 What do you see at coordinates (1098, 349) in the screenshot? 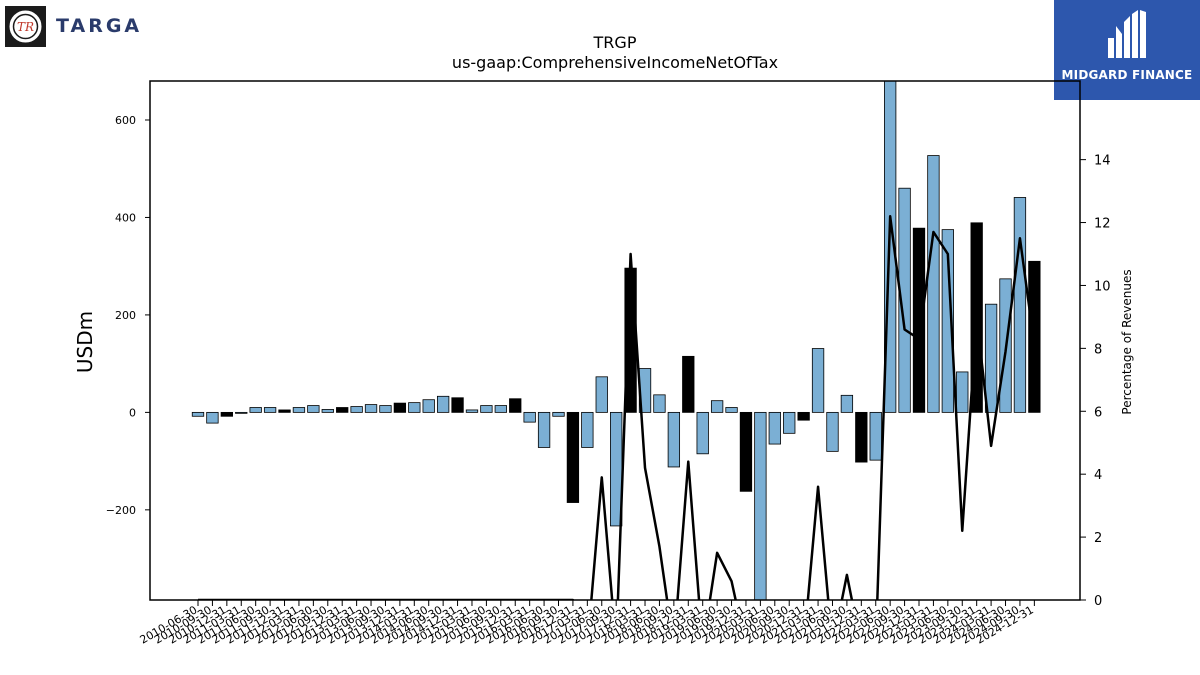
I see `y2-tick-label: 8` at bounding box center [1098, 349].